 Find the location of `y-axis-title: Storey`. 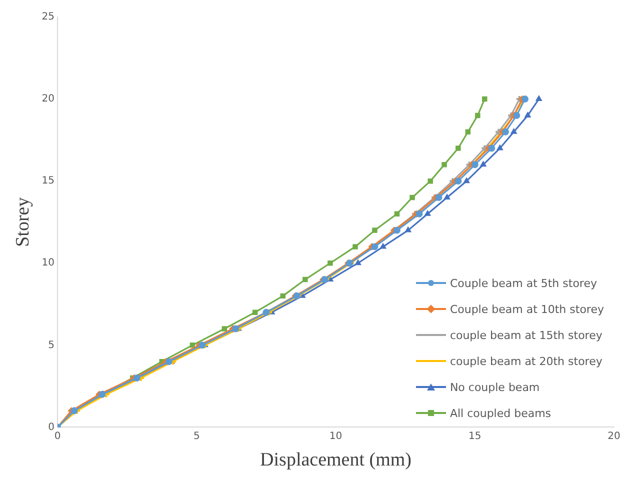

y-axis-title: Storey is located at coordinates (23, 221).